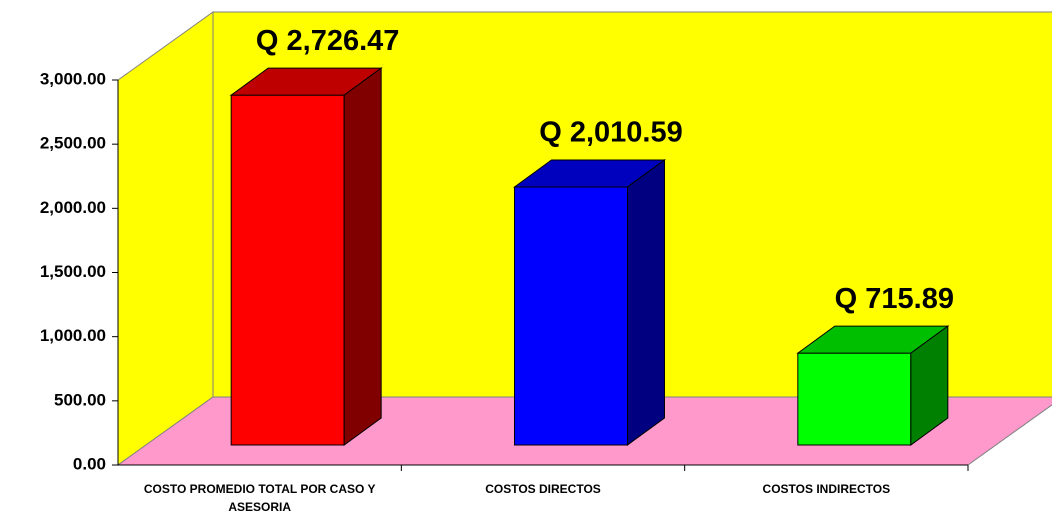 This screenshot has width=1052, height=523. Describe the element at coordinates (611, 133) in the screenshot. I see `value-label: Q 2,010.59` at that location.